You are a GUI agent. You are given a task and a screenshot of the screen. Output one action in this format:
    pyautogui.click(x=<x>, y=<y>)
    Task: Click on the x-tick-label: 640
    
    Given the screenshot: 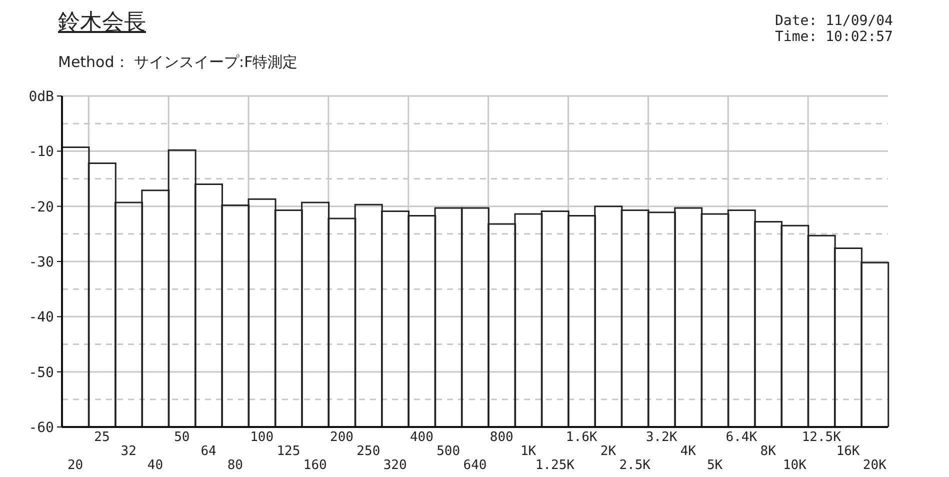 What is the action you would take?
    pyautogui.click(x=475, y=465)
    